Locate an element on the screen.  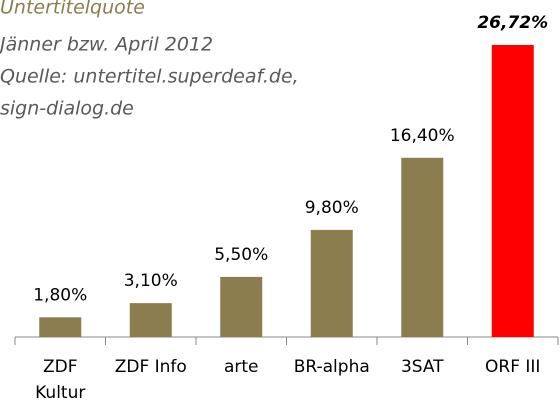
data-label: 16,40% is located at coordinates (422, 136).